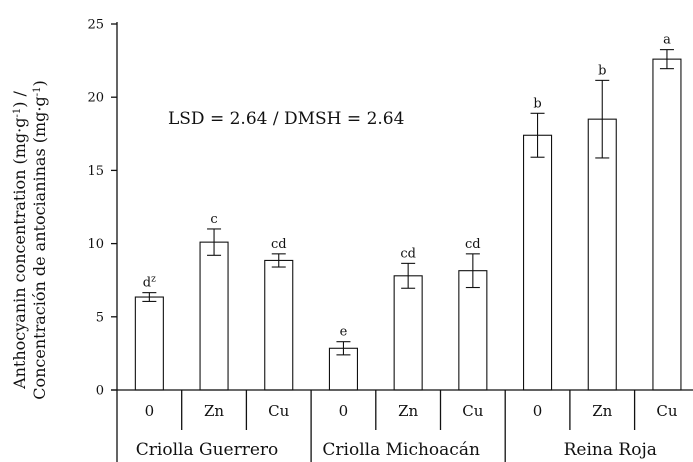  Describe the element at coordinates (95, 171) in the screenshot. I see `y-tick-label: 15` at that location.